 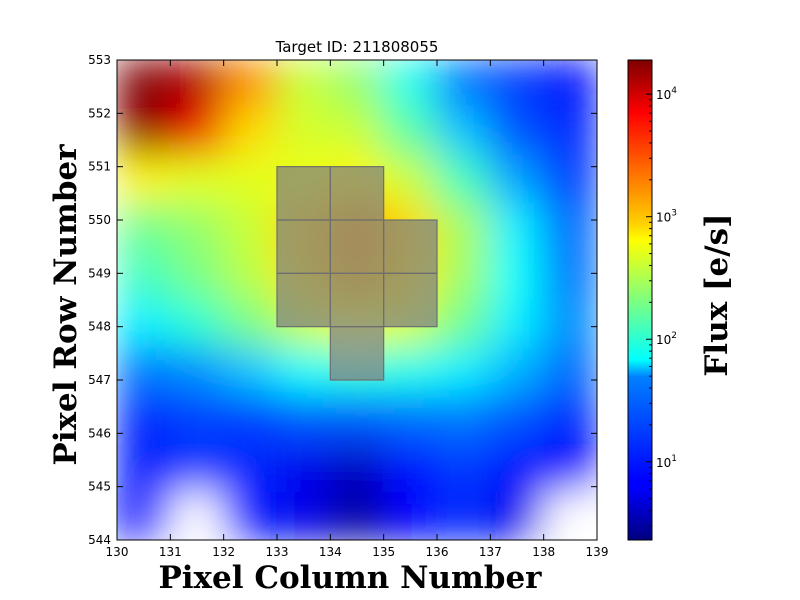 I want to click on x-axis-label: Pixel Column Number, so click(x=350, y=578).